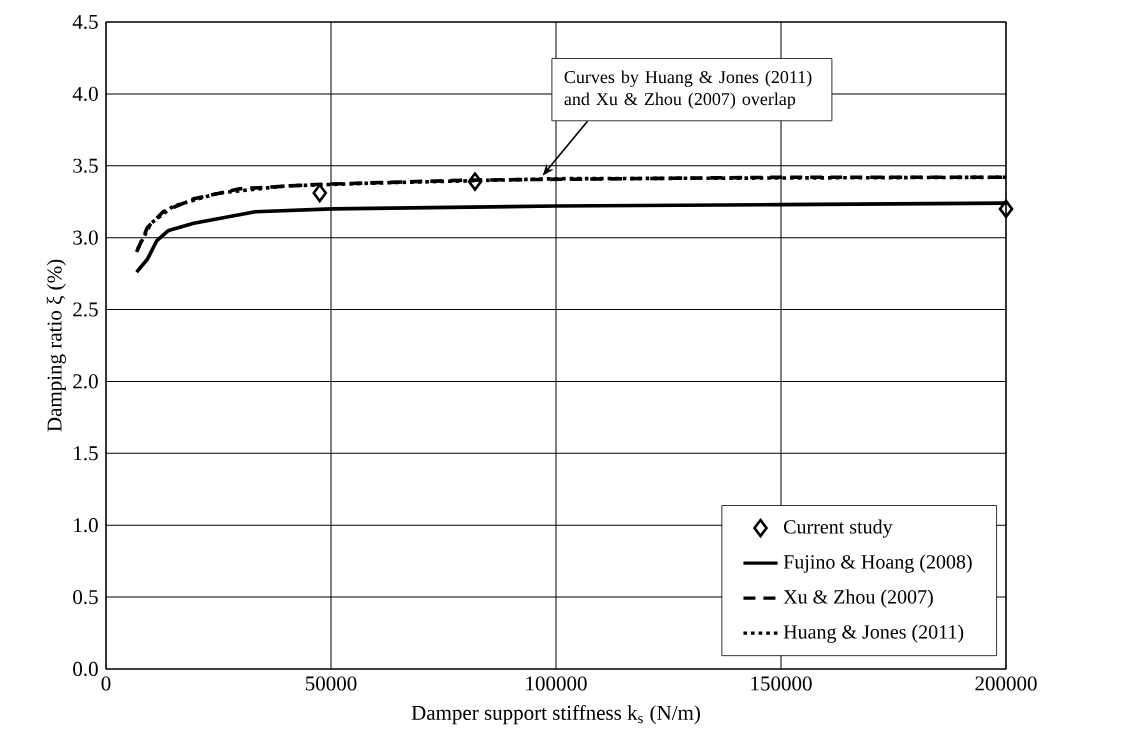  I want to click on y-axis-title: Damping ratio ξ (%), so click(56, 345).